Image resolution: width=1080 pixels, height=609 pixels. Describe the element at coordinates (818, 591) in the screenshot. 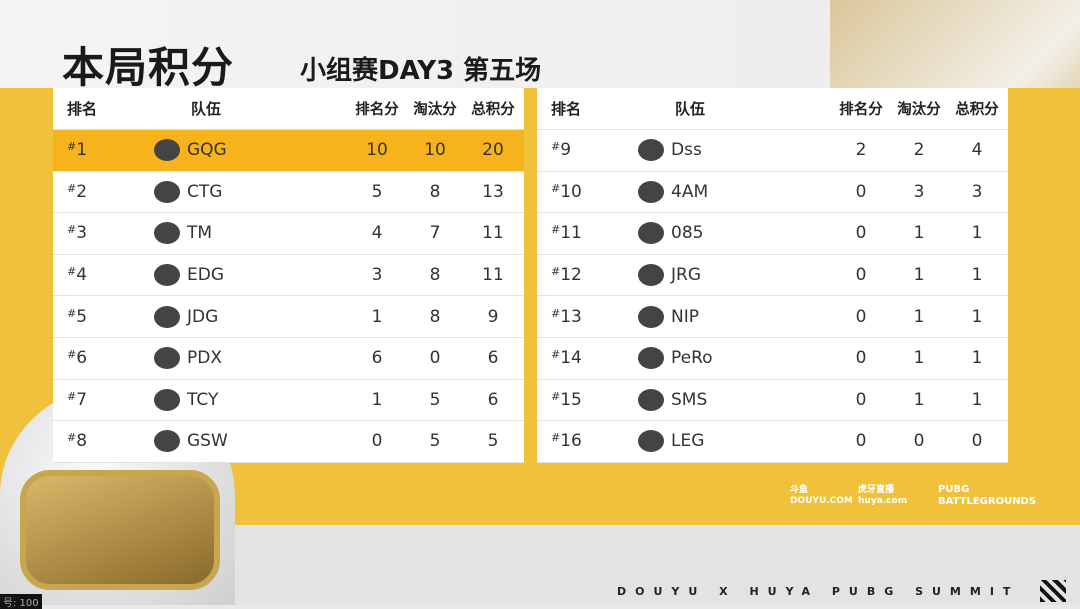

I see `footer-text: DOUYU X HUYA PUBG SUMMIT` at that location.